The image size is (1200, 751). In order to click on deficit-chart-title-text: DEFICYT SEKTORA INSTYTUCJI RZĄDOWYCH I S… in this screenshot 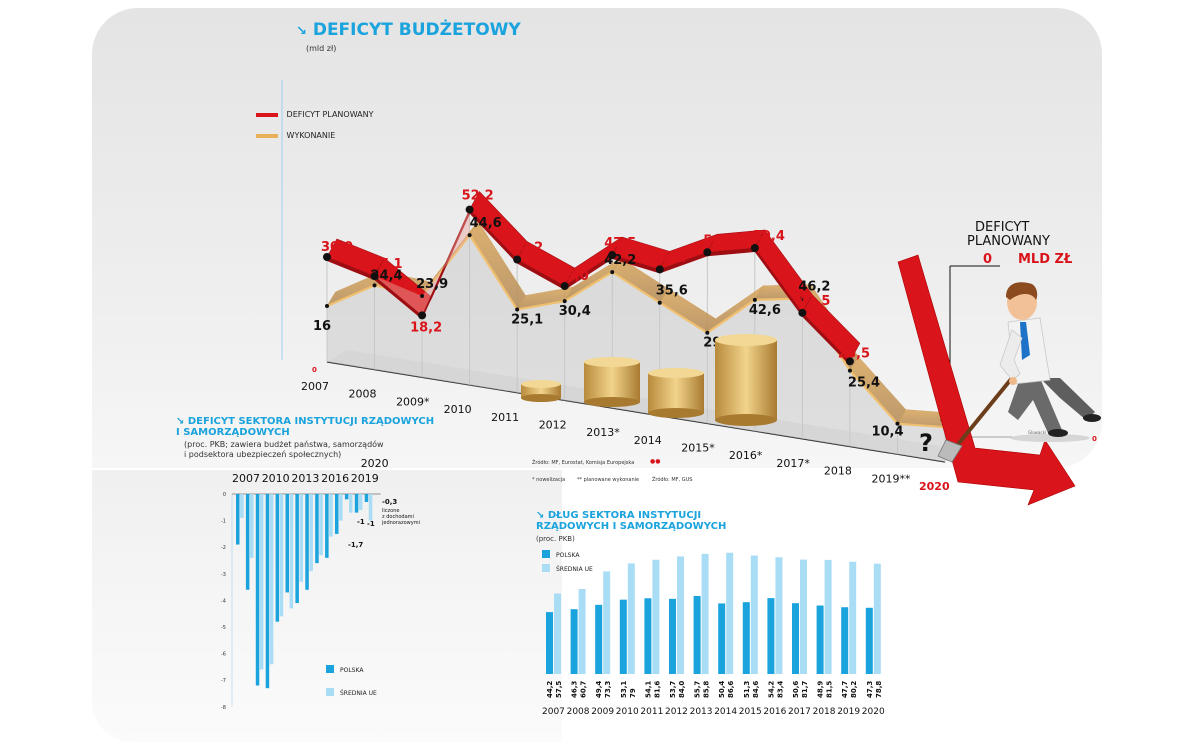, I will do `click(305, 427)`.